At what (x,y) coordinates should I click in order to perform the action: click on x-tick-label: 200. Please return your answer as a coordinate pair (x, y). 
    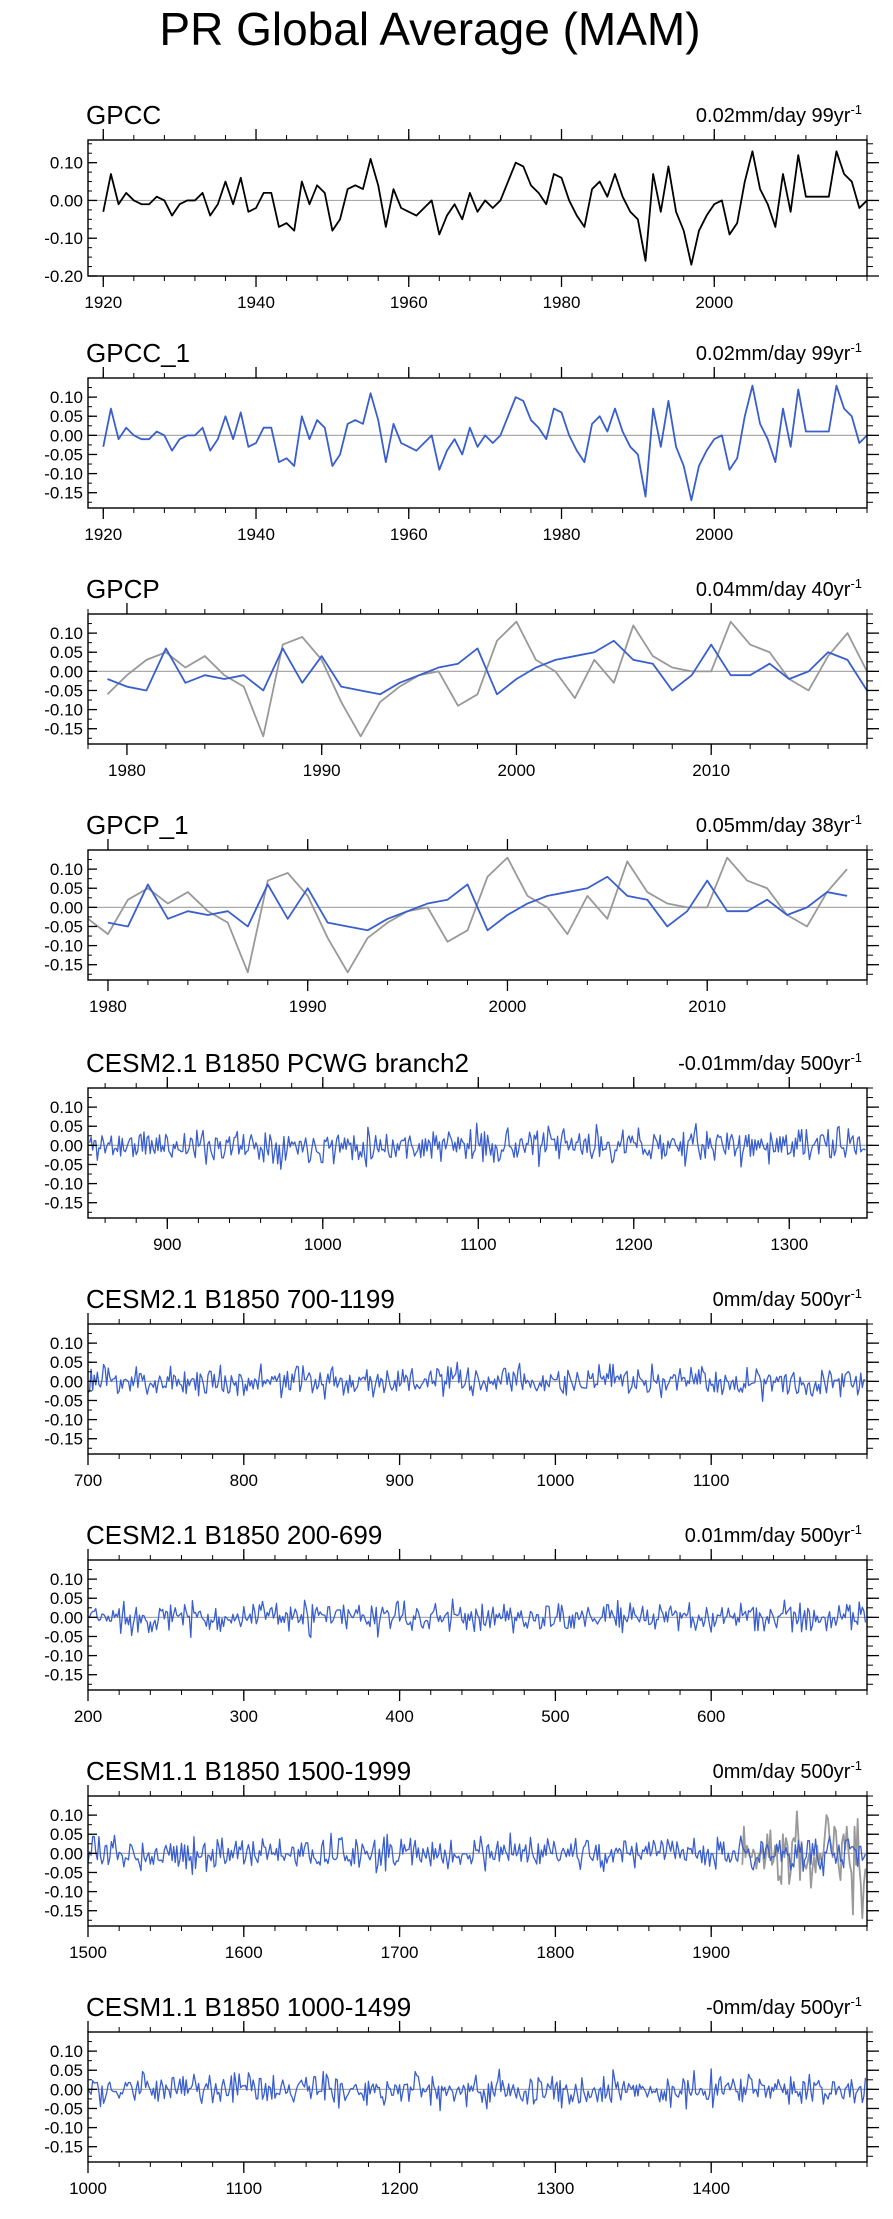
    Looking at the image, I should click on (88, 1716).